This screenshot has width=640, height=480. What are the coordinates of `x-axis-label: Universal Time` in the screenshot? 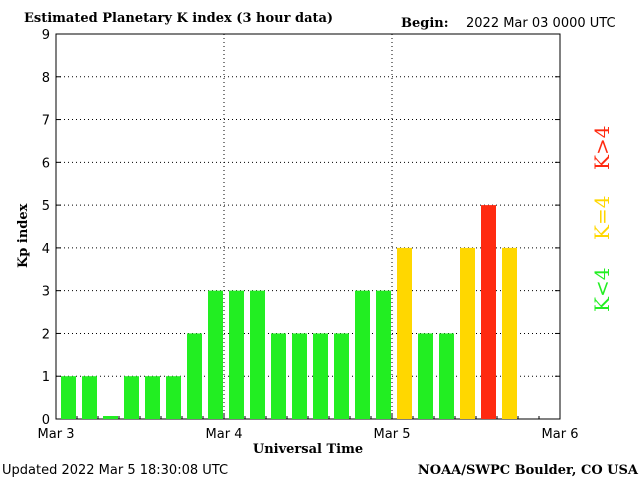 It's located at (308, 449).